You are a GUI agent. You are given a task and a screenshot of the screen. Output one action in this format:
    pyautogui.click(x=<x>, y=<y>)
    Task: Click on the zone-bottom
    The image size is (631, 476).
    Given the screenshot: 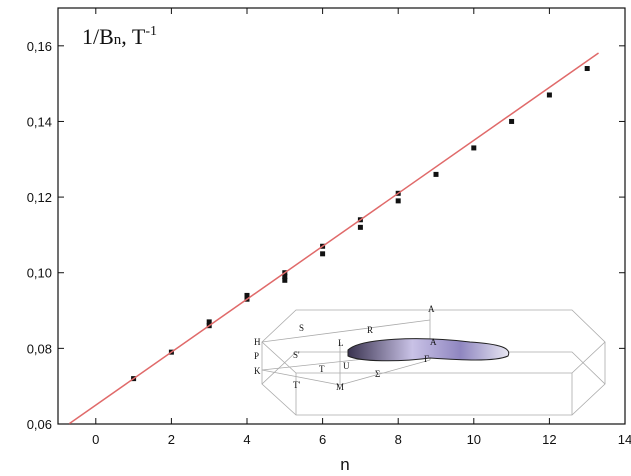 What is the action you would take?
    pyautogui.click(x=433, y=383)
    